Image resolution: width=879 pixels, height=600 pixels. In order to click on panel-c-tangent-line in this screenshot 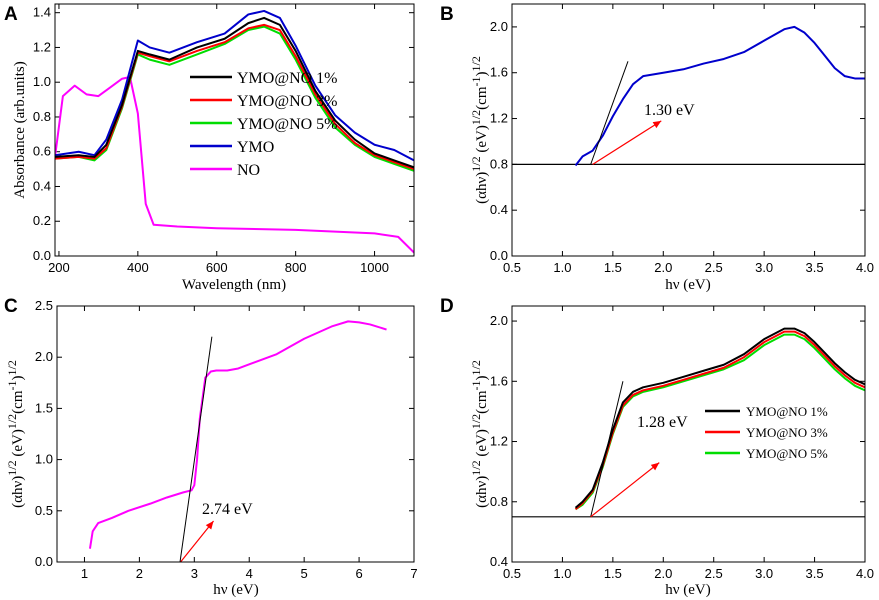, I will do `click(196, 449)`.